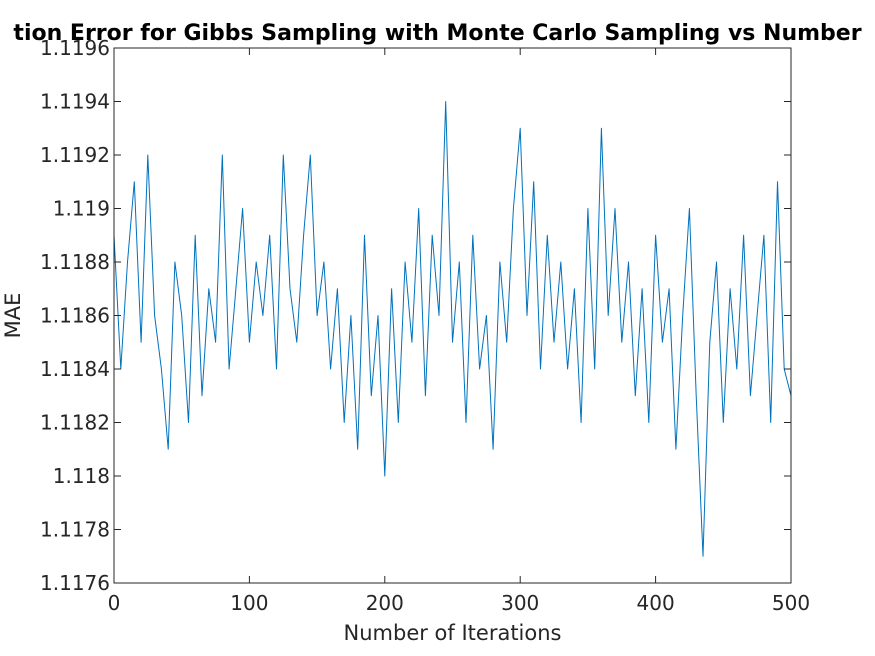 This screenshot has width=875, height=656. Describe the element at coordinates (520, 603) in the screenshot. I see `x-tick-label: 300` at that location.